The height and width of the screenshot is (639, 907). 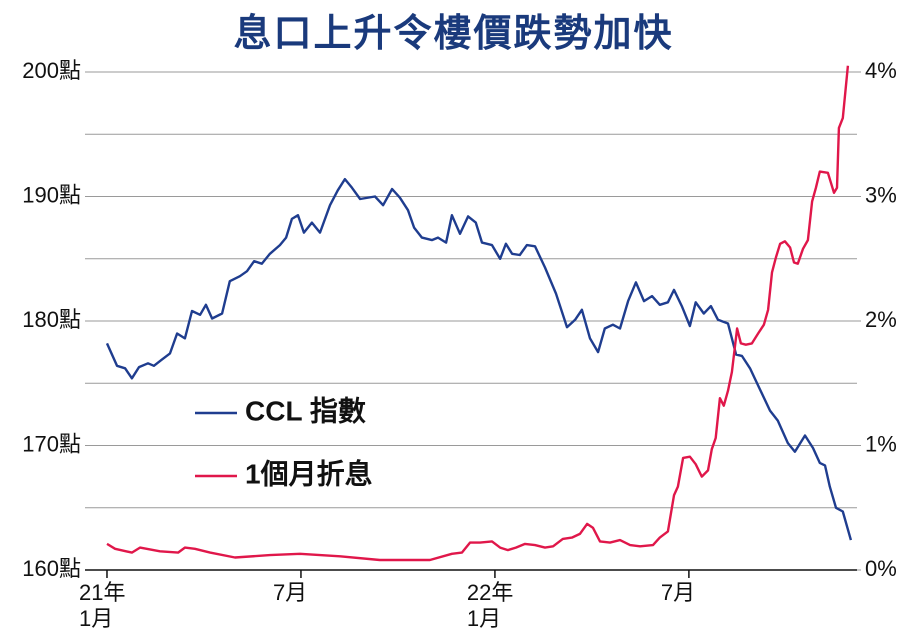 I want to click on y2-tick-label: 0%, so click(x=881, y=568).